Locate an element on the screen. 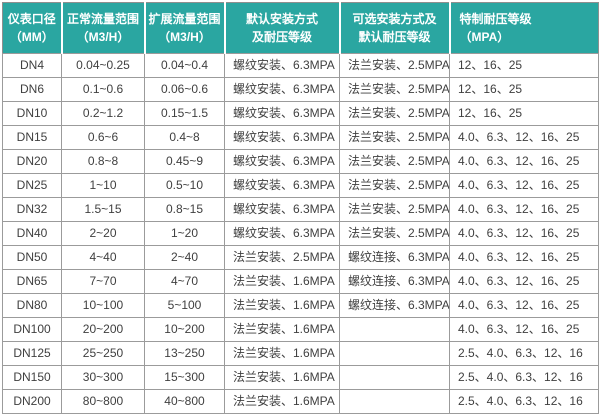 The image size is (600, 418). cell-extended-flow-range: 40~800 is located at coordinates (184, 401).